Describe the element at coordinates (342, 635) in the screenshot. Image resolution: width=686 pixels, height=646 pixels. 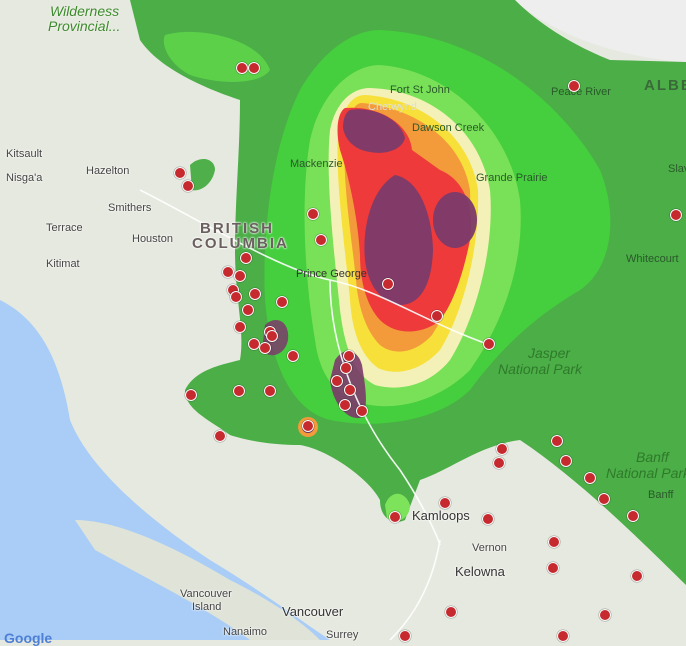
I see `label-surrey: Surrey` at that location.